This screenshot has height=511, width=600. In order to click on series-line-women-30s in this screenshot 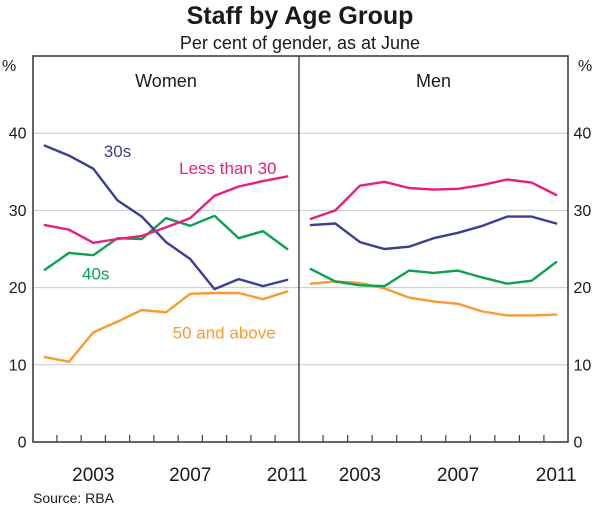, I will do `click(166, 217)`.